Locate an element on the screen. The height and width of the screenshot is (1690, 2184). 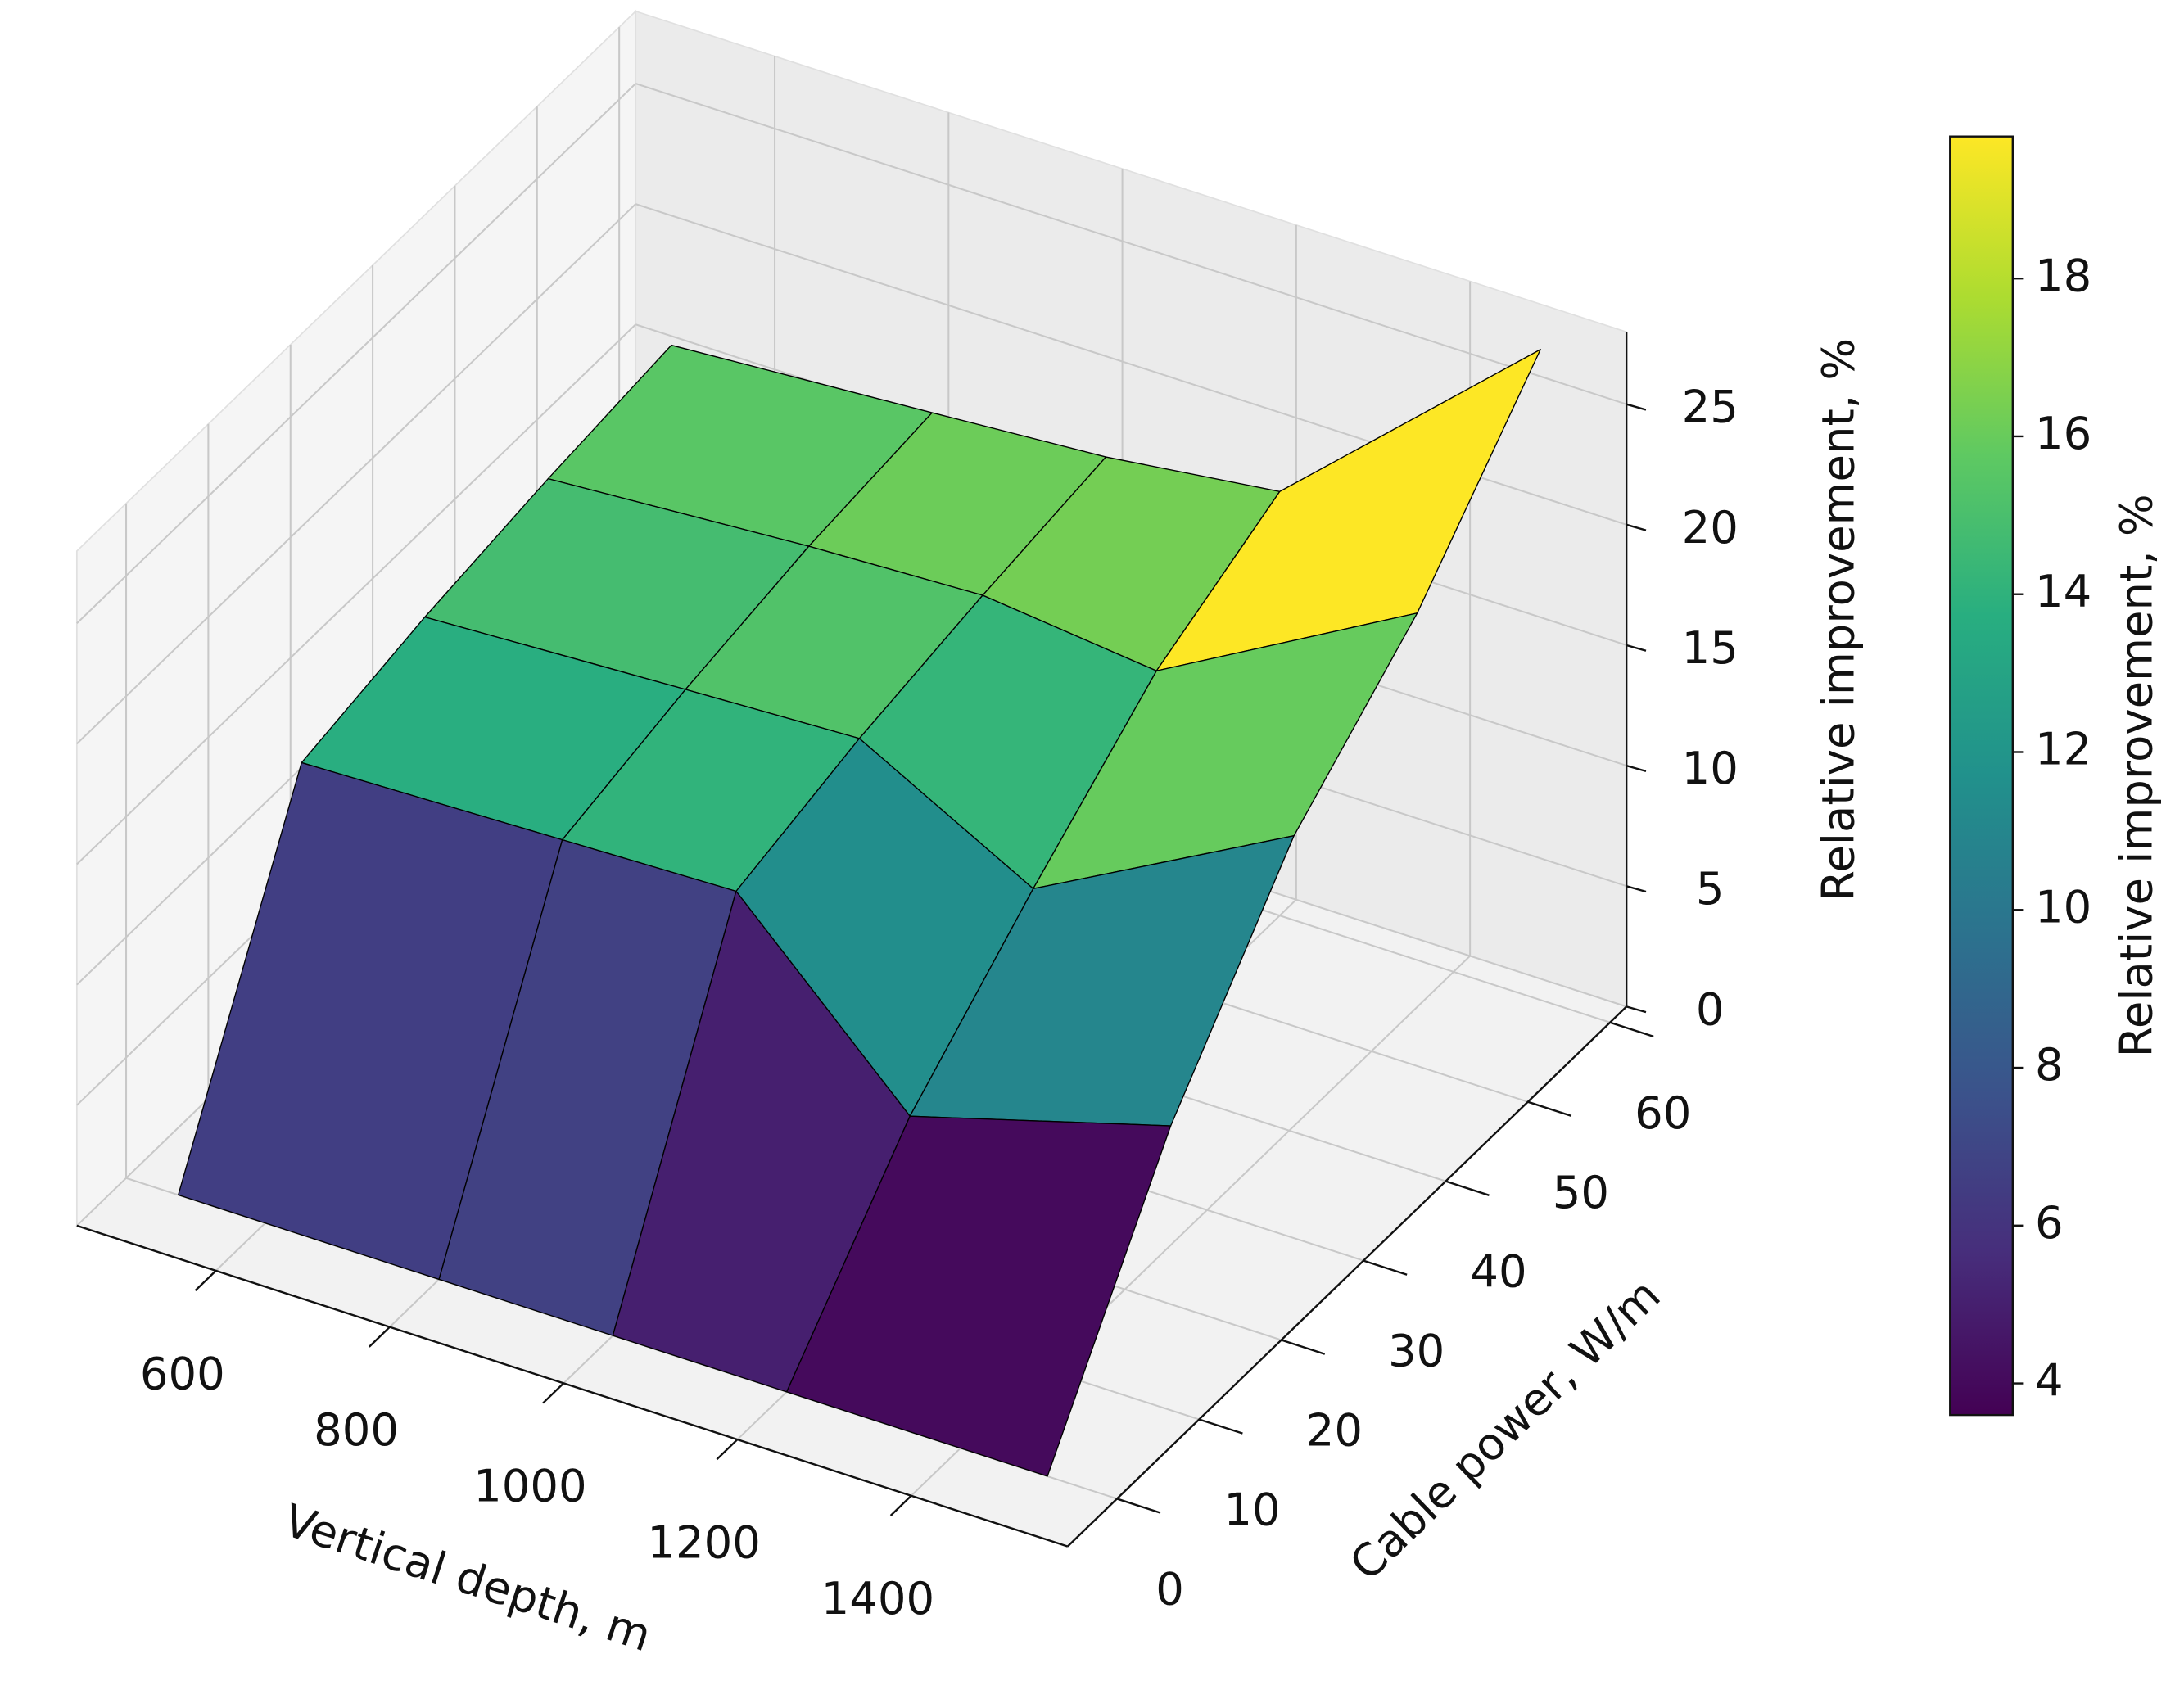
z-tick-label: 10 is located at coordinates (1710, 768).